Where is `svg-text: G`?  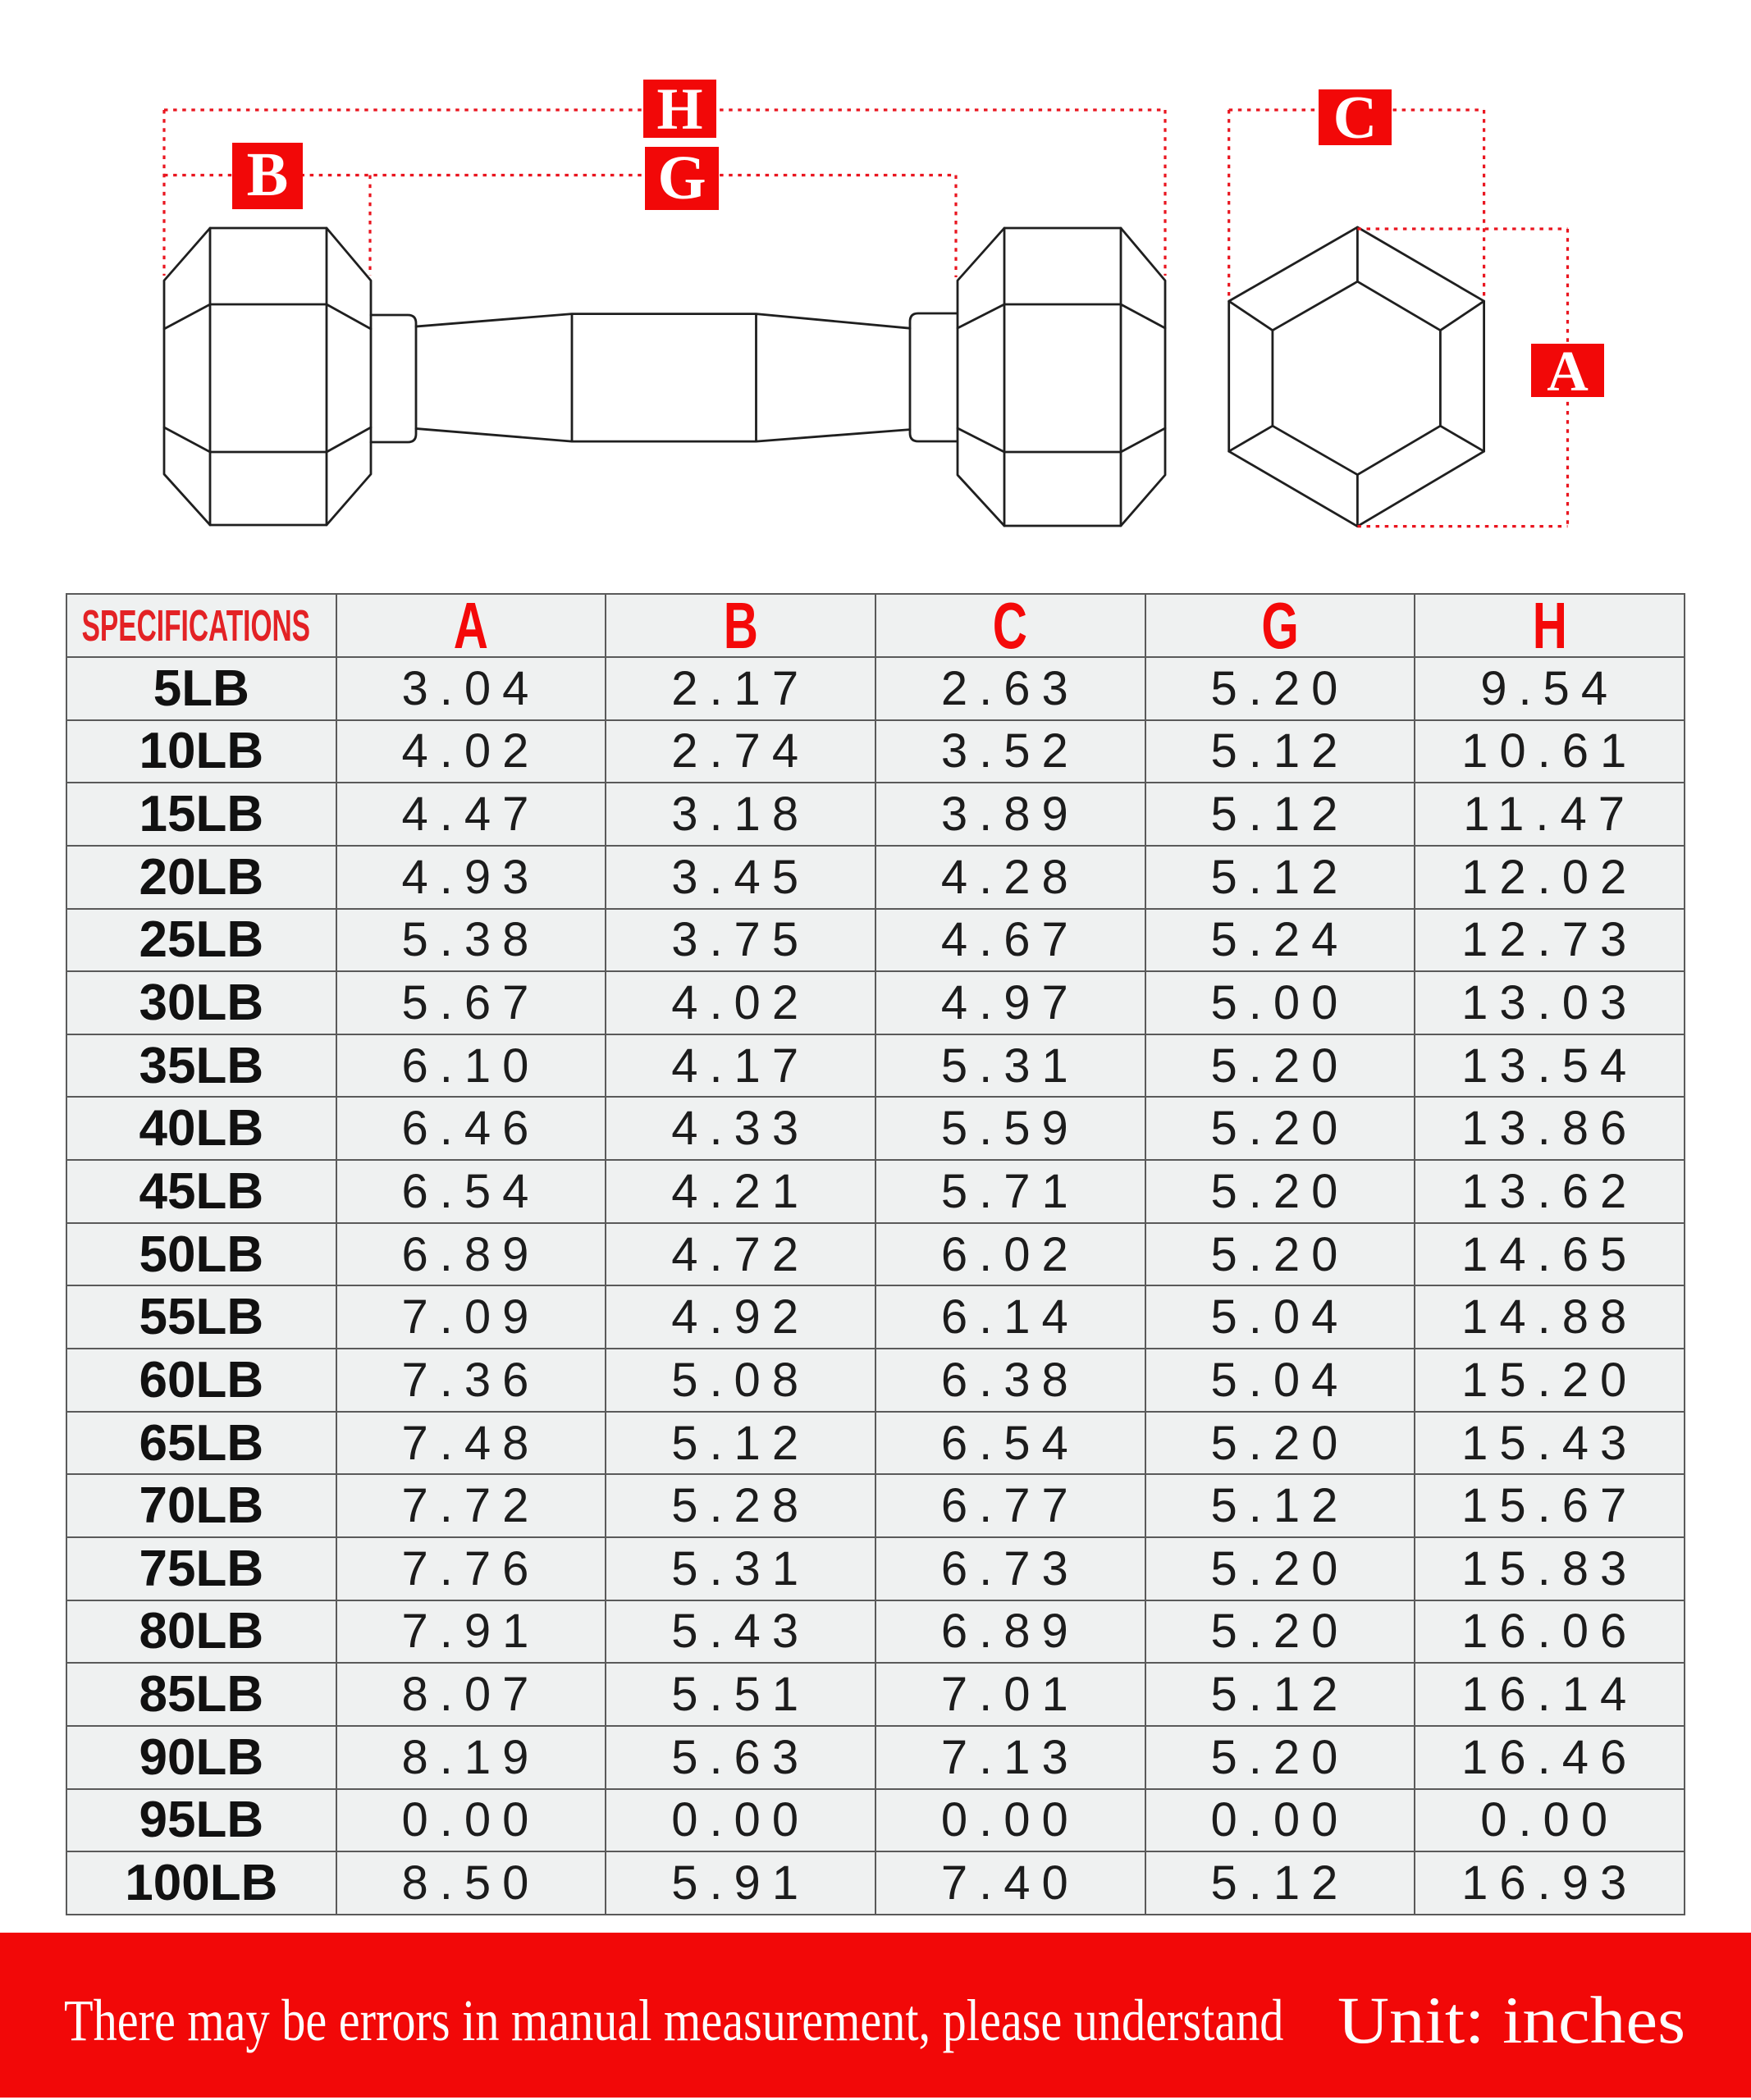
svg-text: G is located at coordinates (681, 178).